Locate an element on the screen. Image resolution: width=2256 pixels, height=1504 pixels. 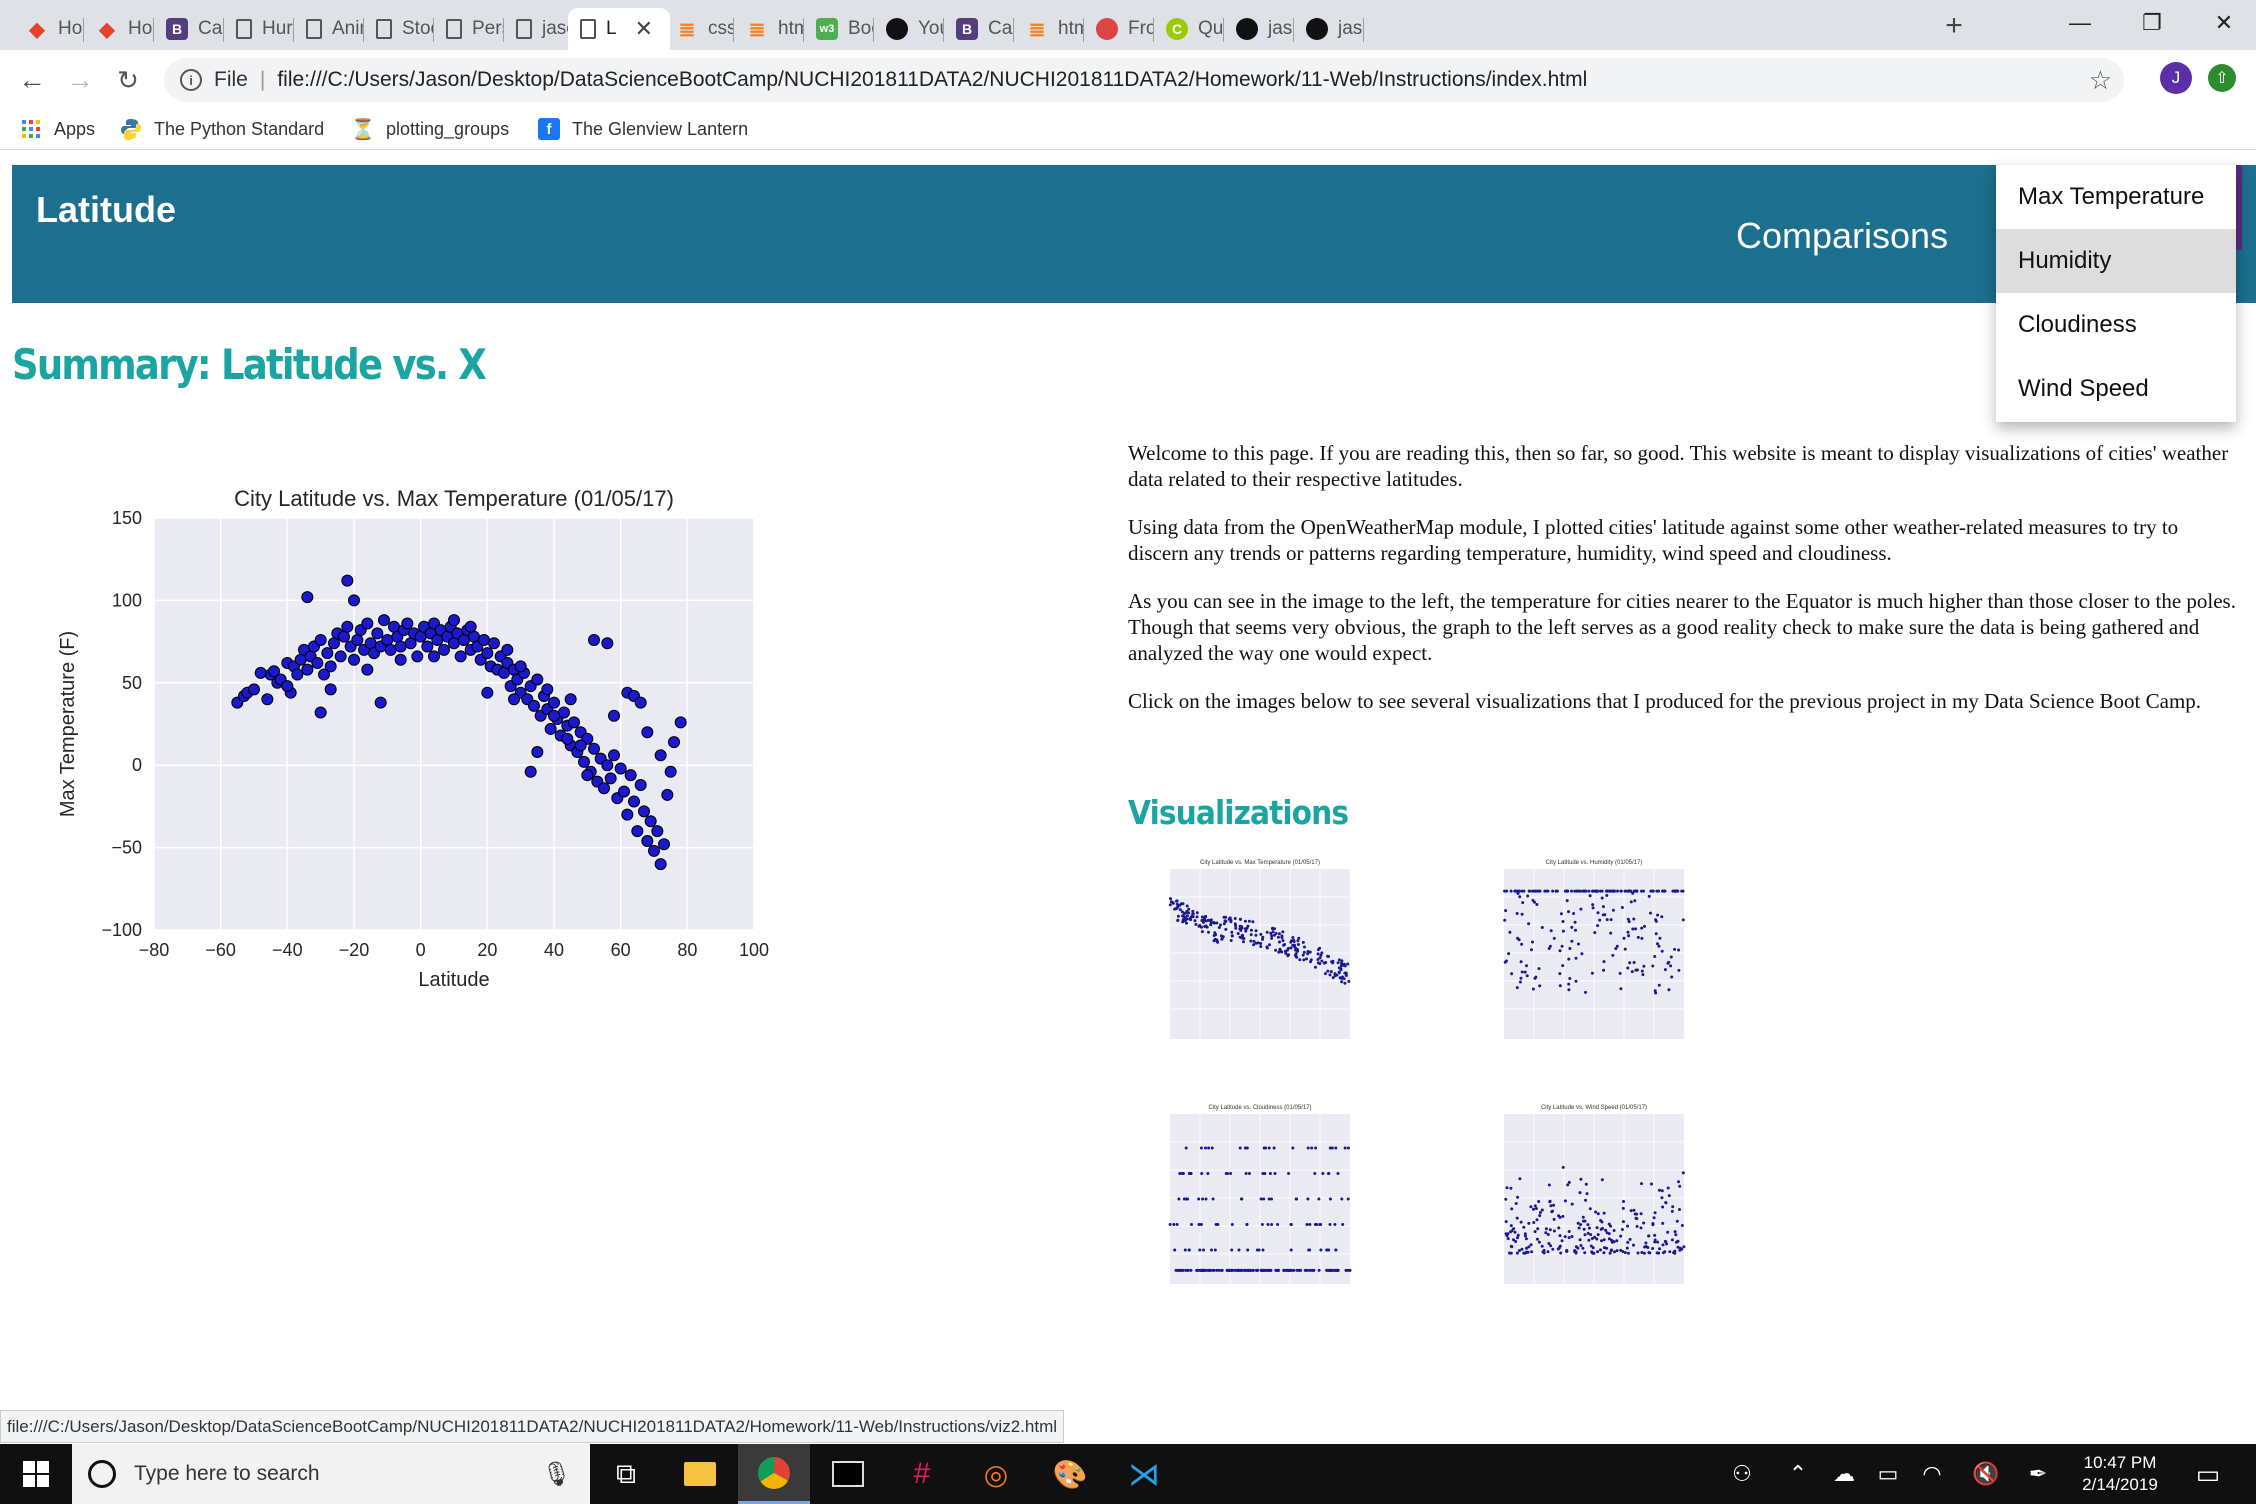
dropdown-item-humidity: Humidity is located at coordinates (2116, 261).